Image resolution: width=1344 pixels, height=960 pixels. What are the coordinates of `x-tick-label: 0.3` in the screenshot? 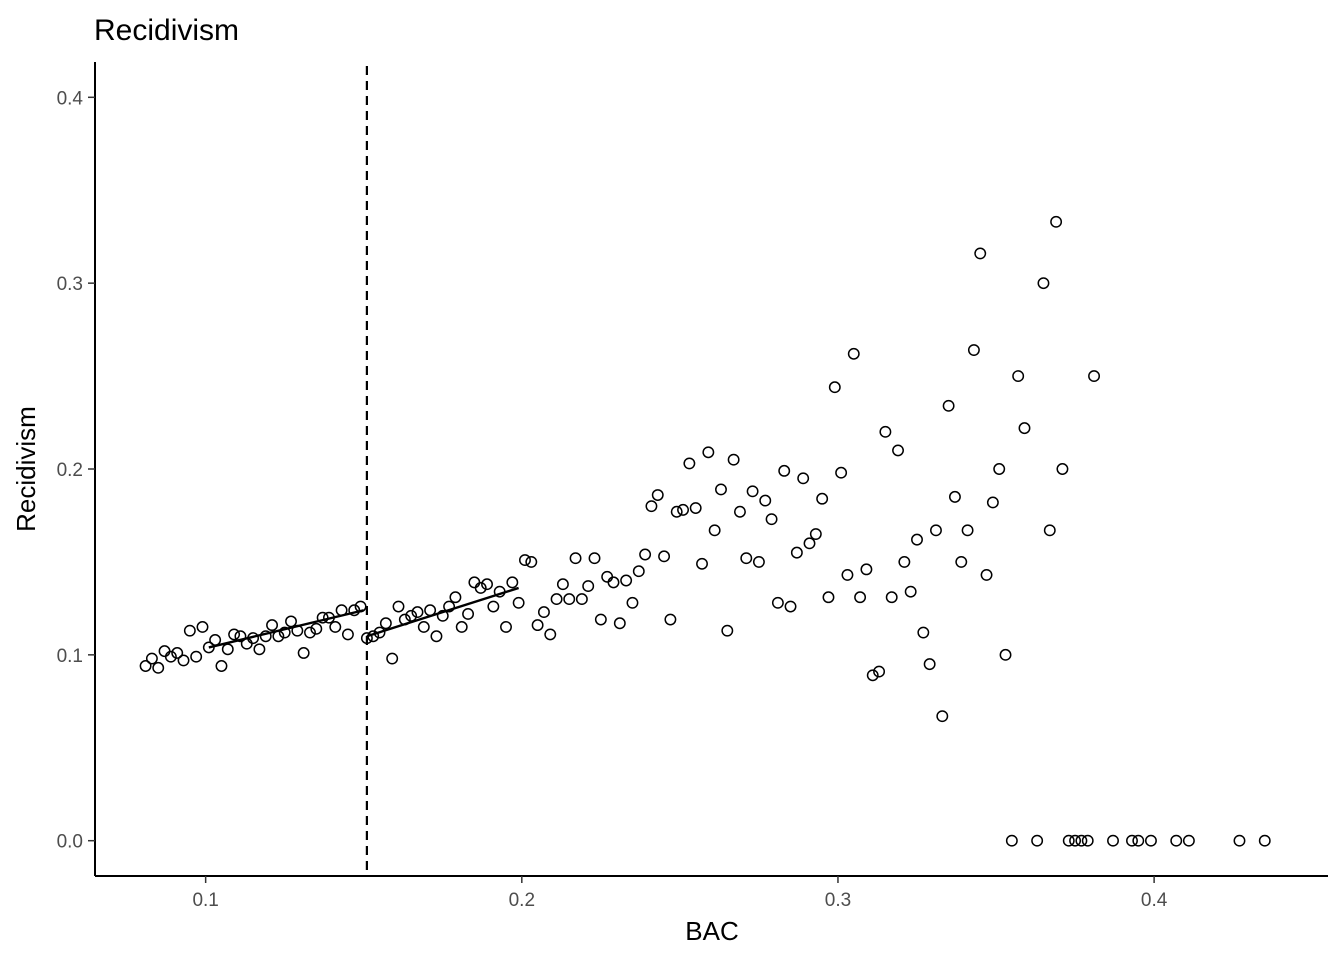 It's located at (838, 900).